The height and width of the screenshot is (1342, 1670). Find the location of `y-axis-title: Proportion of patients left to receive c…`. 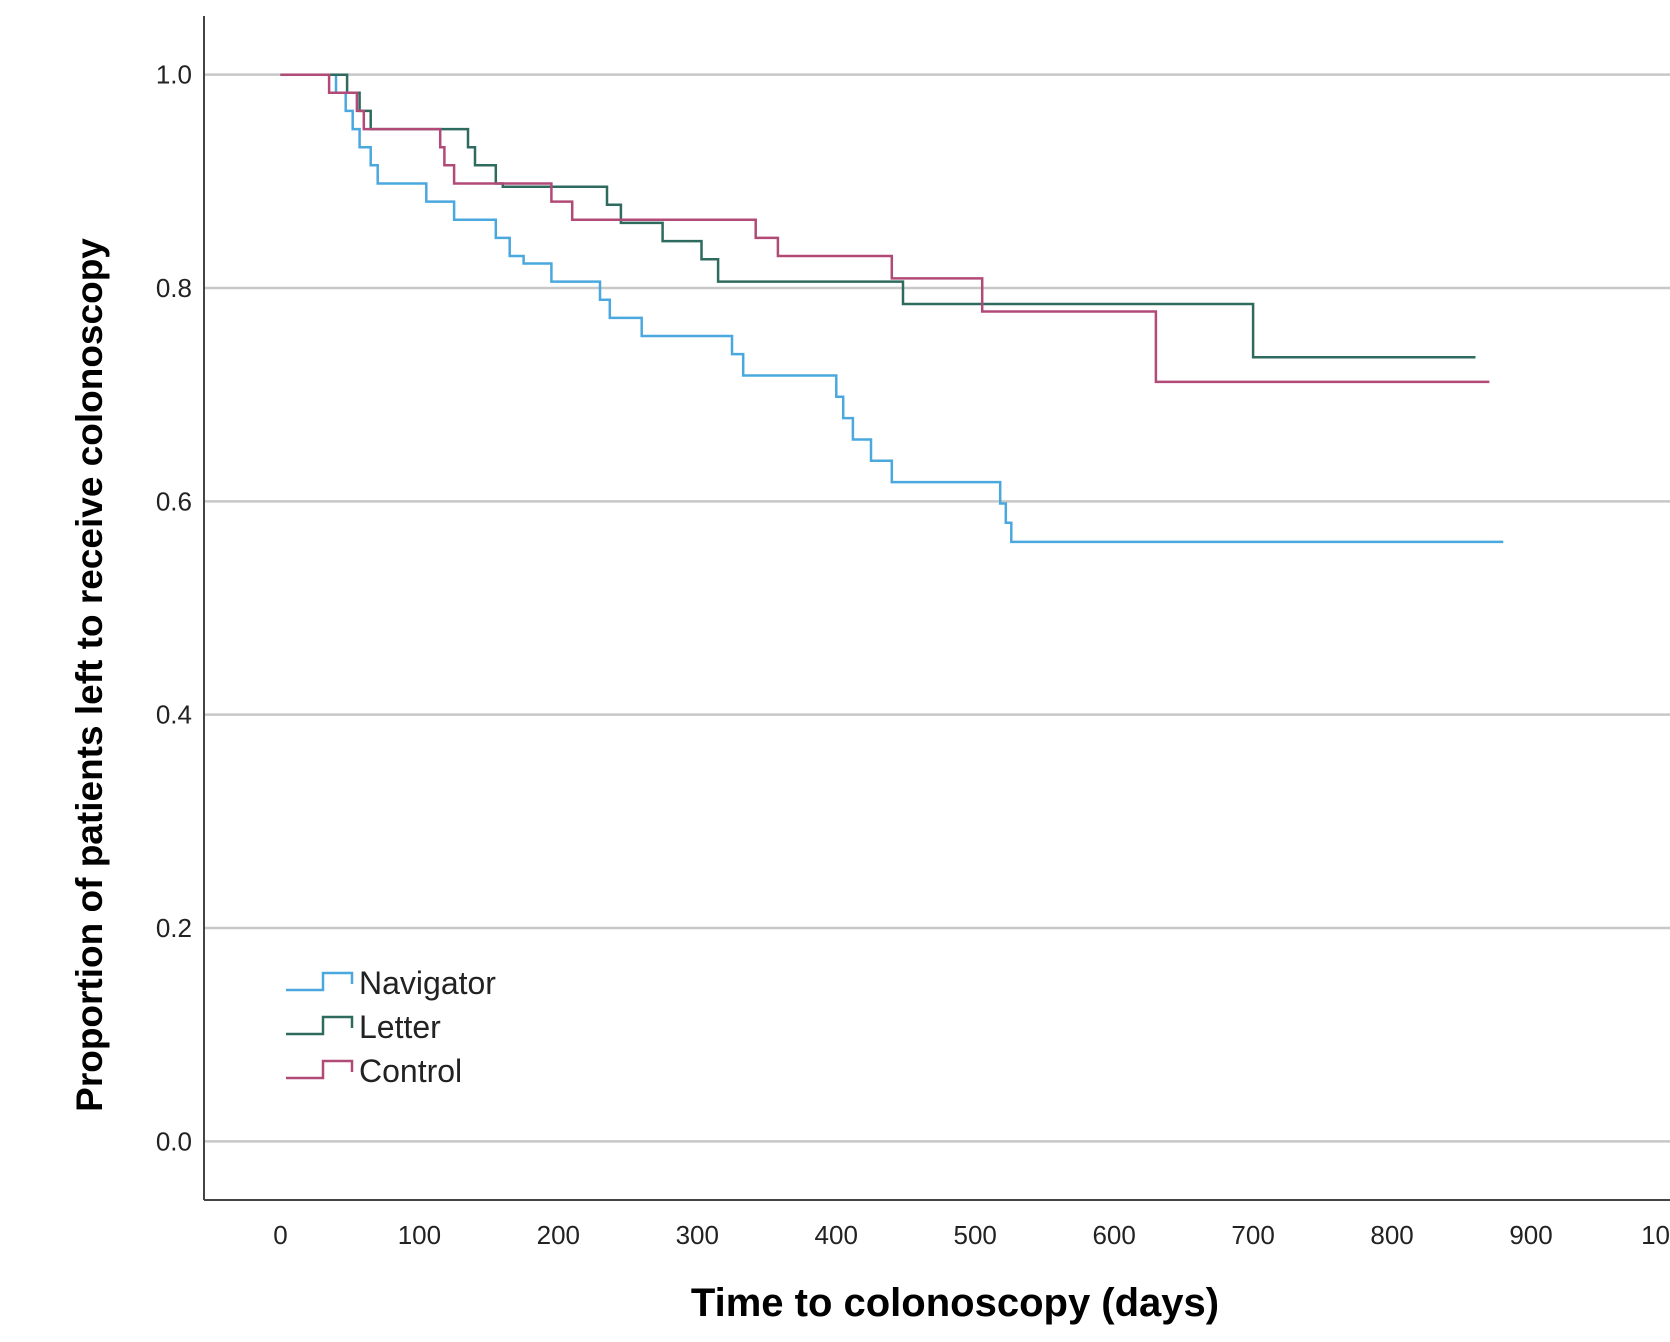

y-axis-title: Proportion of patients left to receive c… is located at coordinates (89, 675).